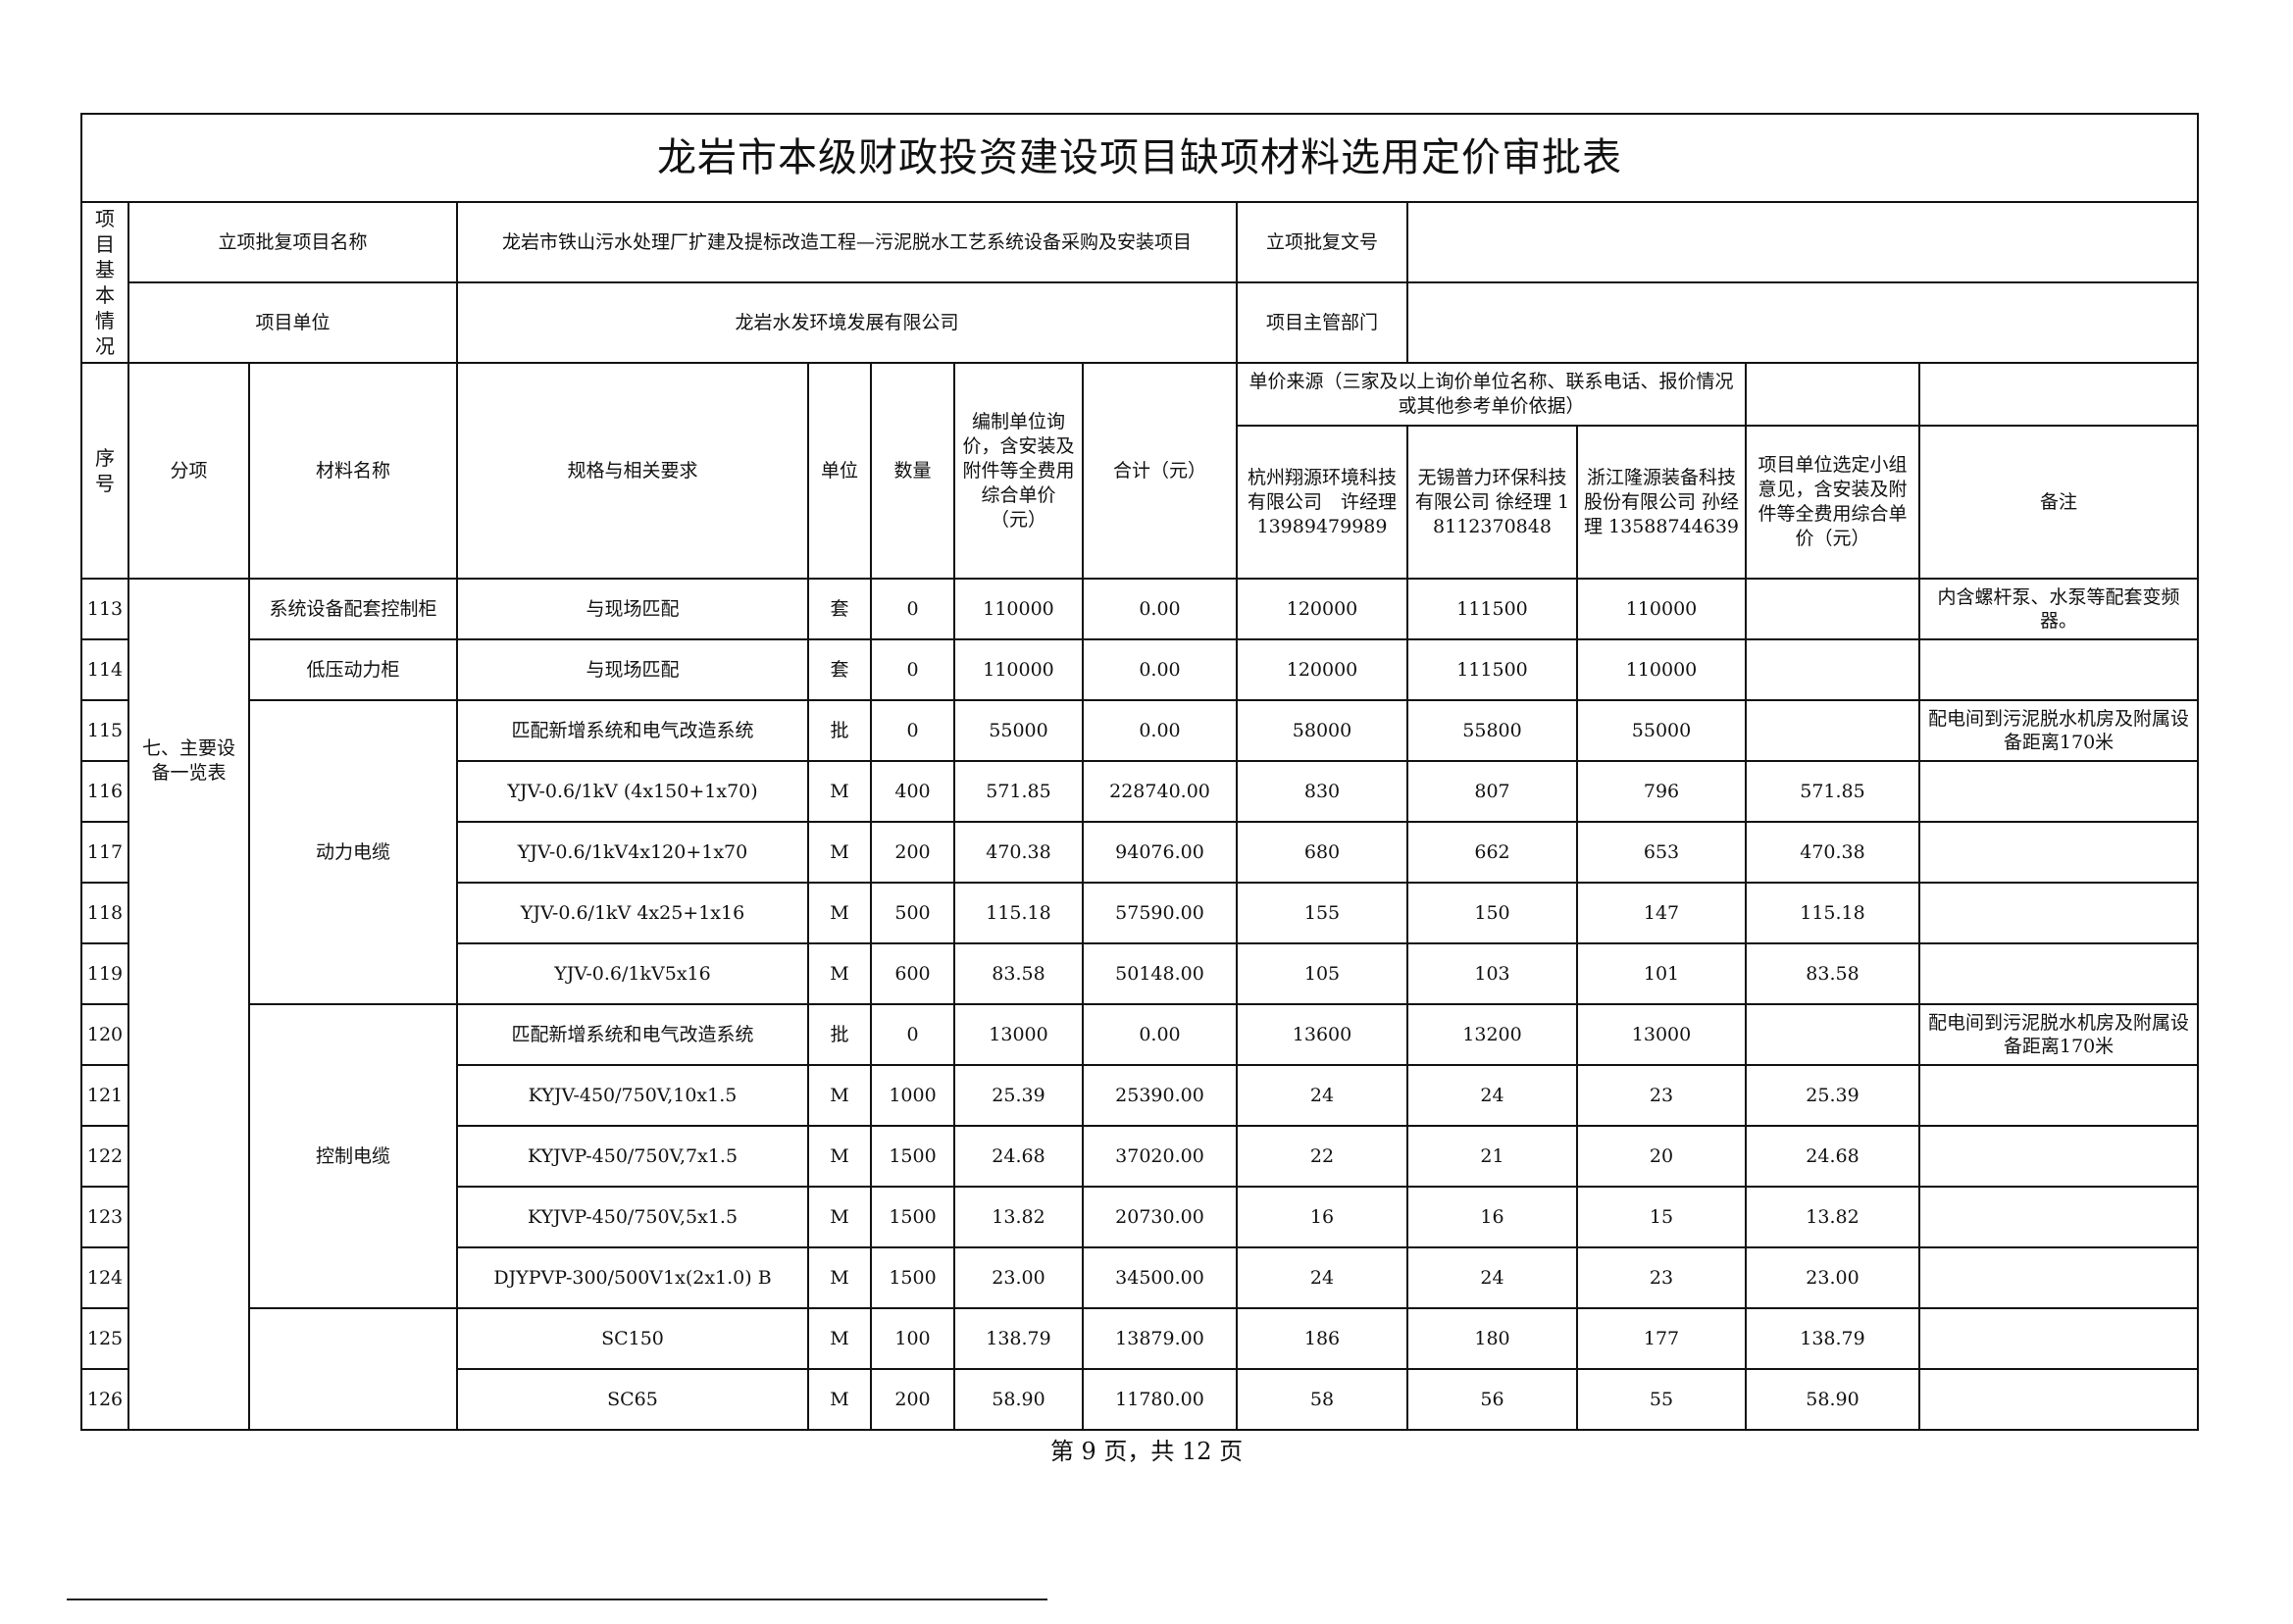 The height and width of the screenshot is (1624, 2293). Describe the element at coordinates (912, 913) in the screenshot. I see `qty-cell: 500` at that location.